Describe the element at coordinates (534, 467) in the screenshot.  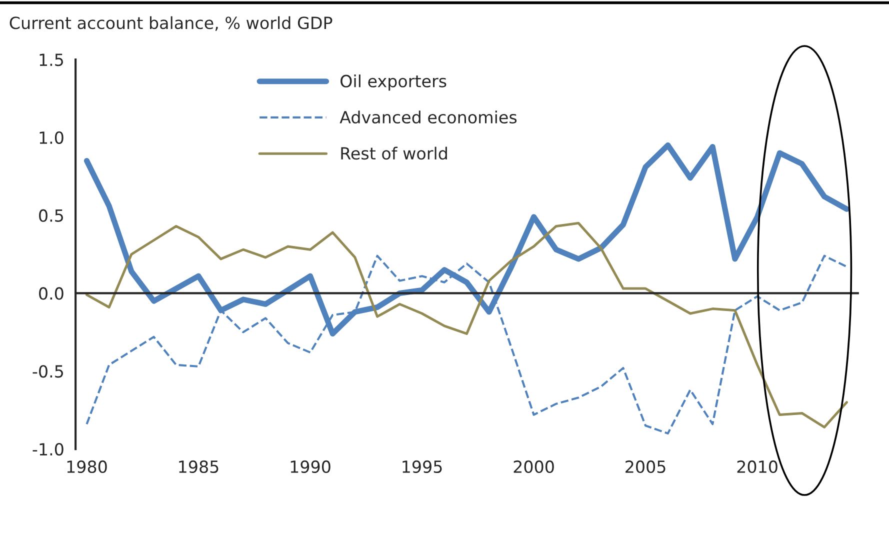
I see `x-tick-label: 2000` at that location.